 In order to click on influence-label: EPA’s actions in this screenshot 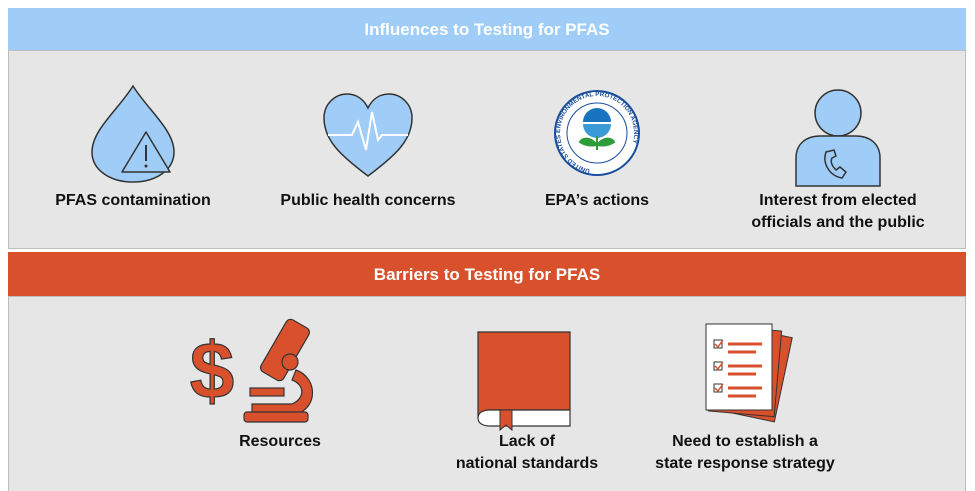, I will do `click(597, 200)`.